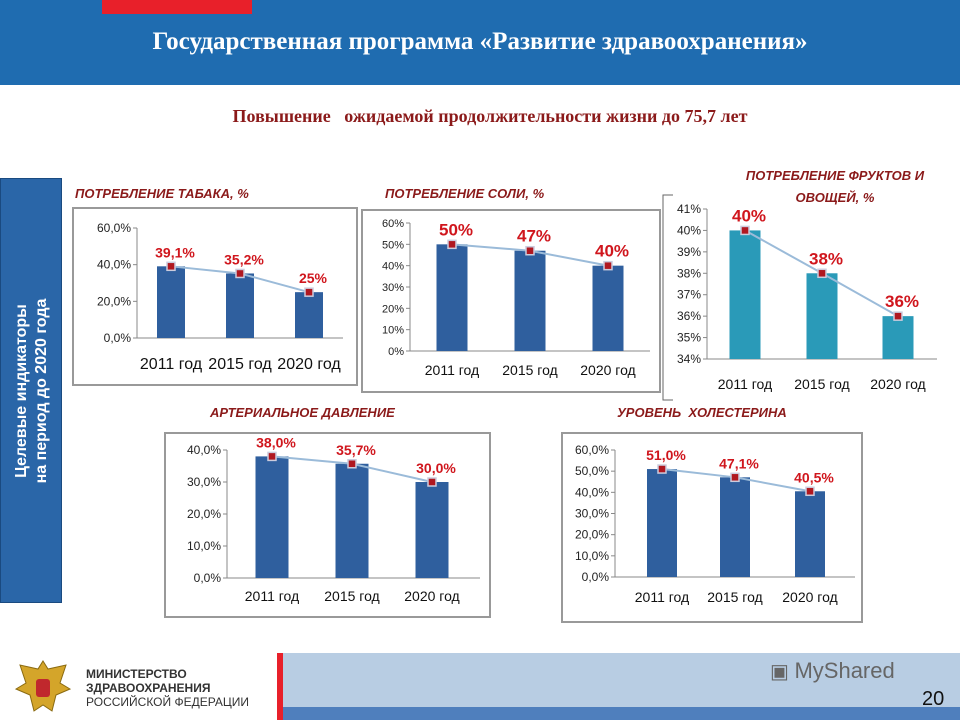 The height and width of the screenshot is (720, 960). Describe the element at coordinates (592, 450) in the screenshot. I see `y-tick-label: 60,0%` at that location.